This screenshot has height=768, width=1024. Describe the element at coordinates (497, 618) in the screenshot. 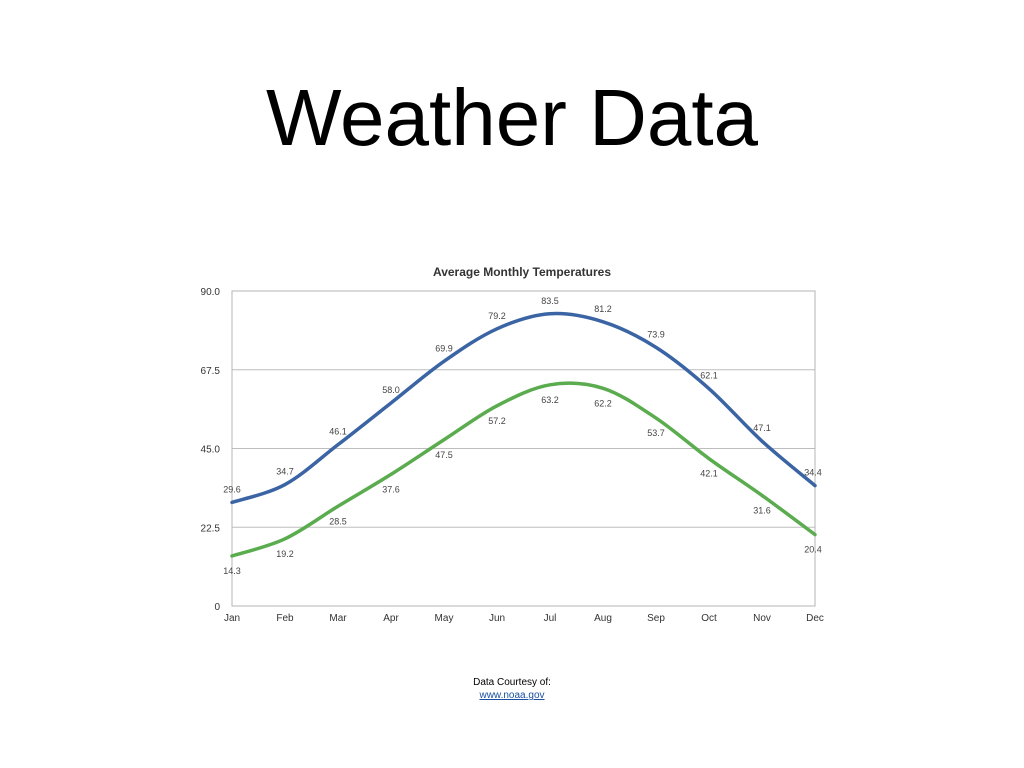

I see `x-tick-label: Jun` at that location.